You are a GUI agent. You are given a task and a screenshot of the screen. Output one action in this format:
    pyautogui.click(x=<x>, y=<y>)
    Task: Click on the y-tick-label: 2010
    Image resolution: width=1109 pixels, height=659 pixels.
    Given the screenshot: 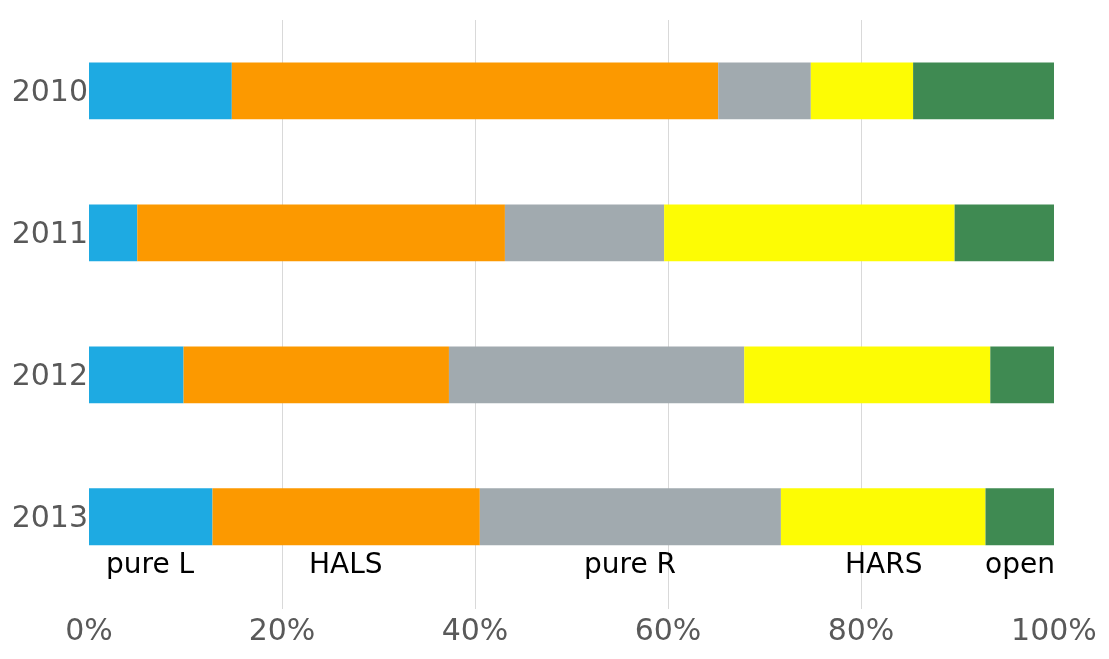 What is the action you would take?
    pyautogui.click(x=49, y=91)
    